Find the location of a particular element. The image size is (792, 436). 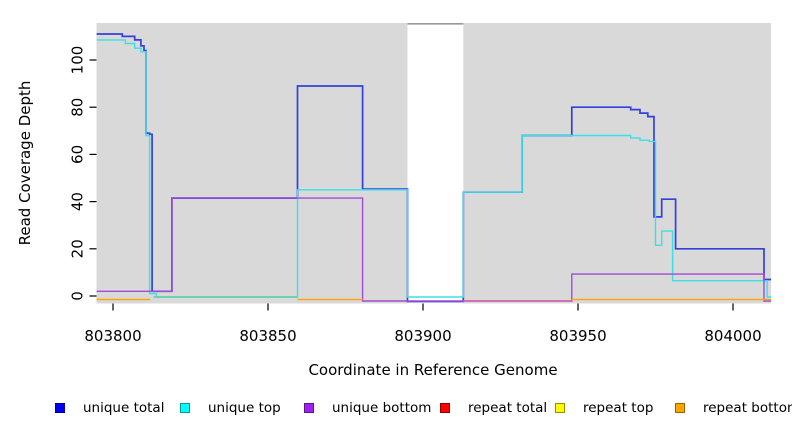

legend-item-unique-bottom: unique bottom is located at coordinates (368, 408).